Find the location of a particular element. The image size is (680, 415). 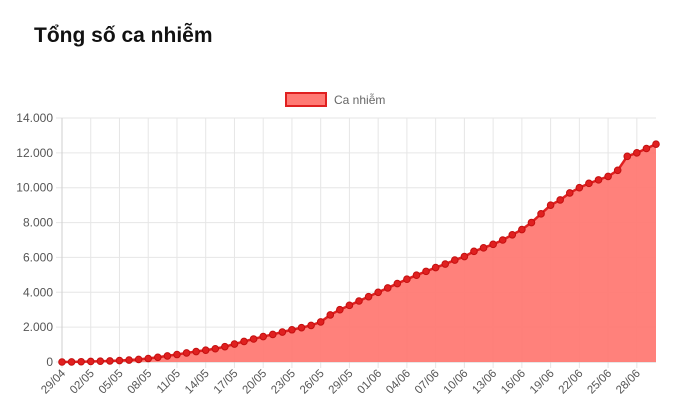

x-tick-label: 25/06 is located at coordinates (599, 382).